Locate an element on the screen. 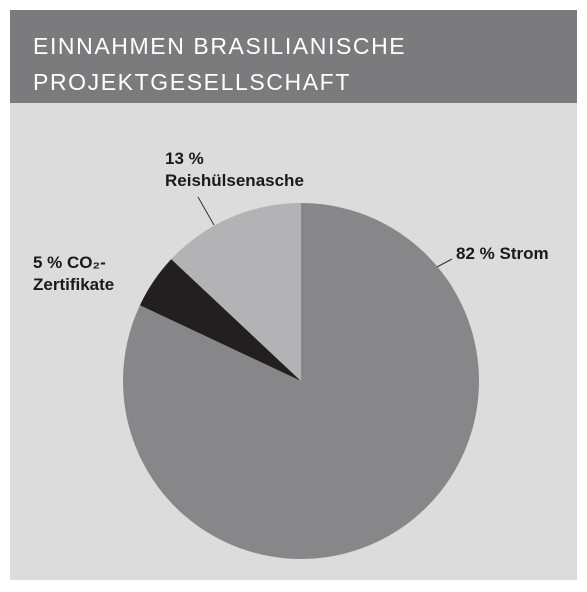 This screenshot has height=592, width=587. category-label: CO₂-Zertifikate is located at coordinates (74, 273).